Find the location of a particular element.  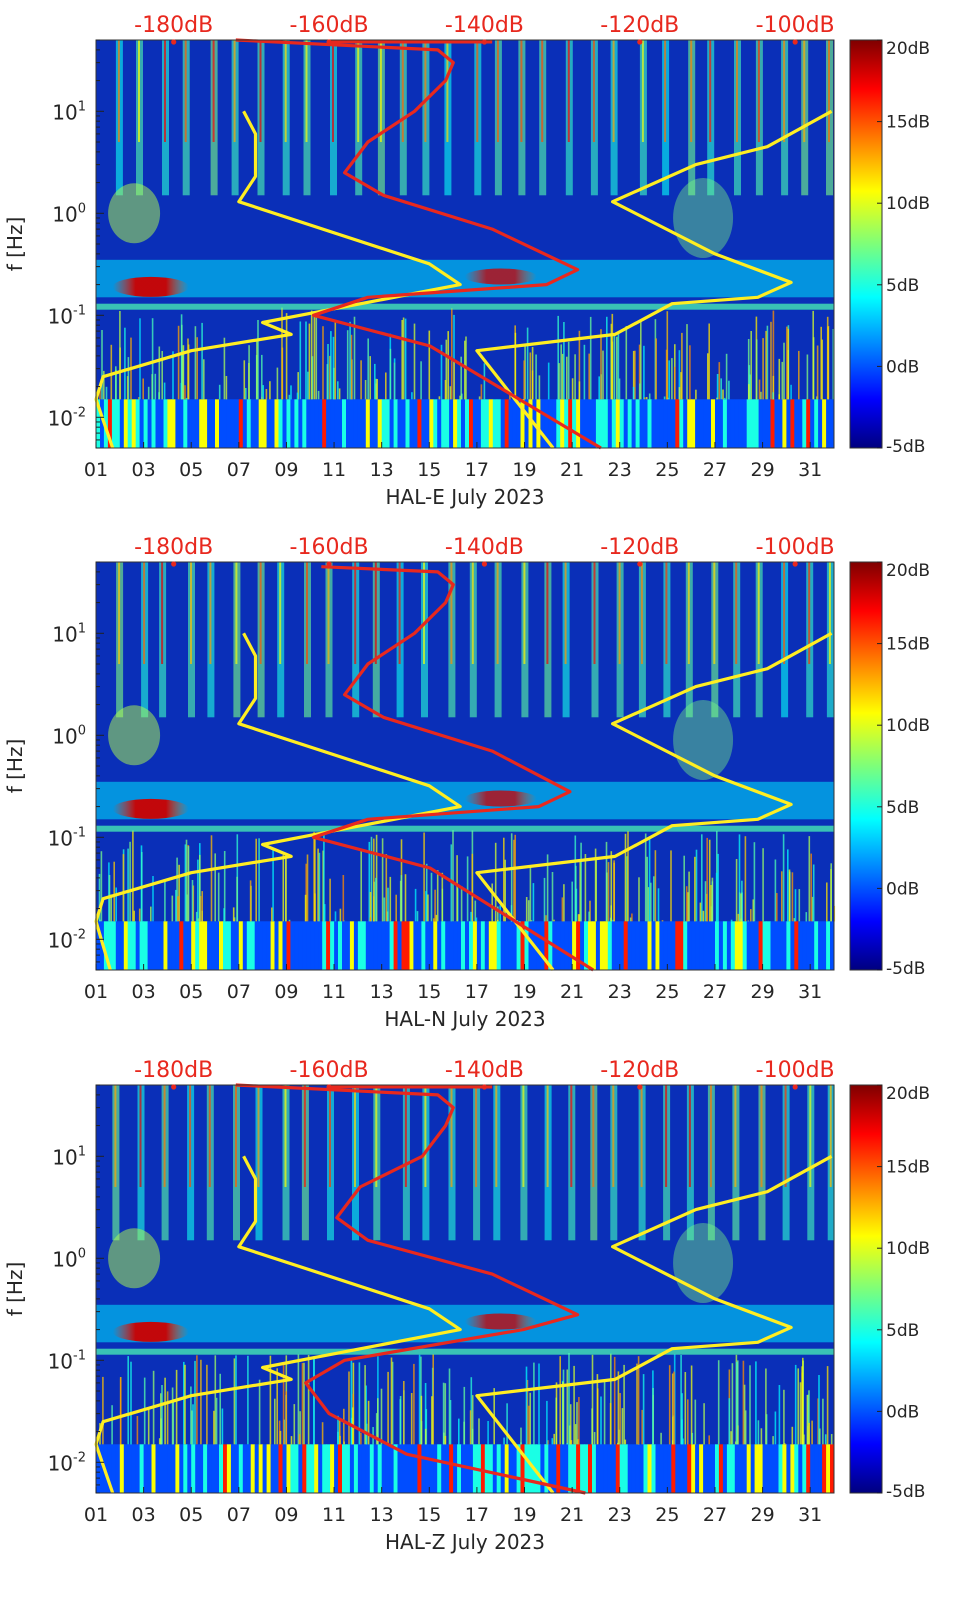

colorbar-tick-label: 15dB is located at coordinates (908, 1168).